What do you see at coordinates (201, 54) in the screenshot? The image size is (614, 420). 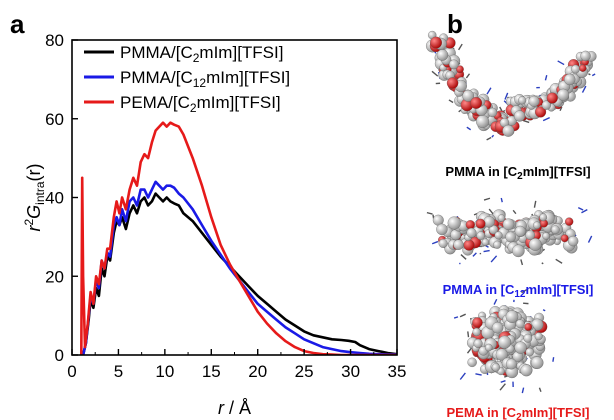 I see `legend-label-1: PMMA/[C2mIm][TFSI]` at bounding box center [201, 54].